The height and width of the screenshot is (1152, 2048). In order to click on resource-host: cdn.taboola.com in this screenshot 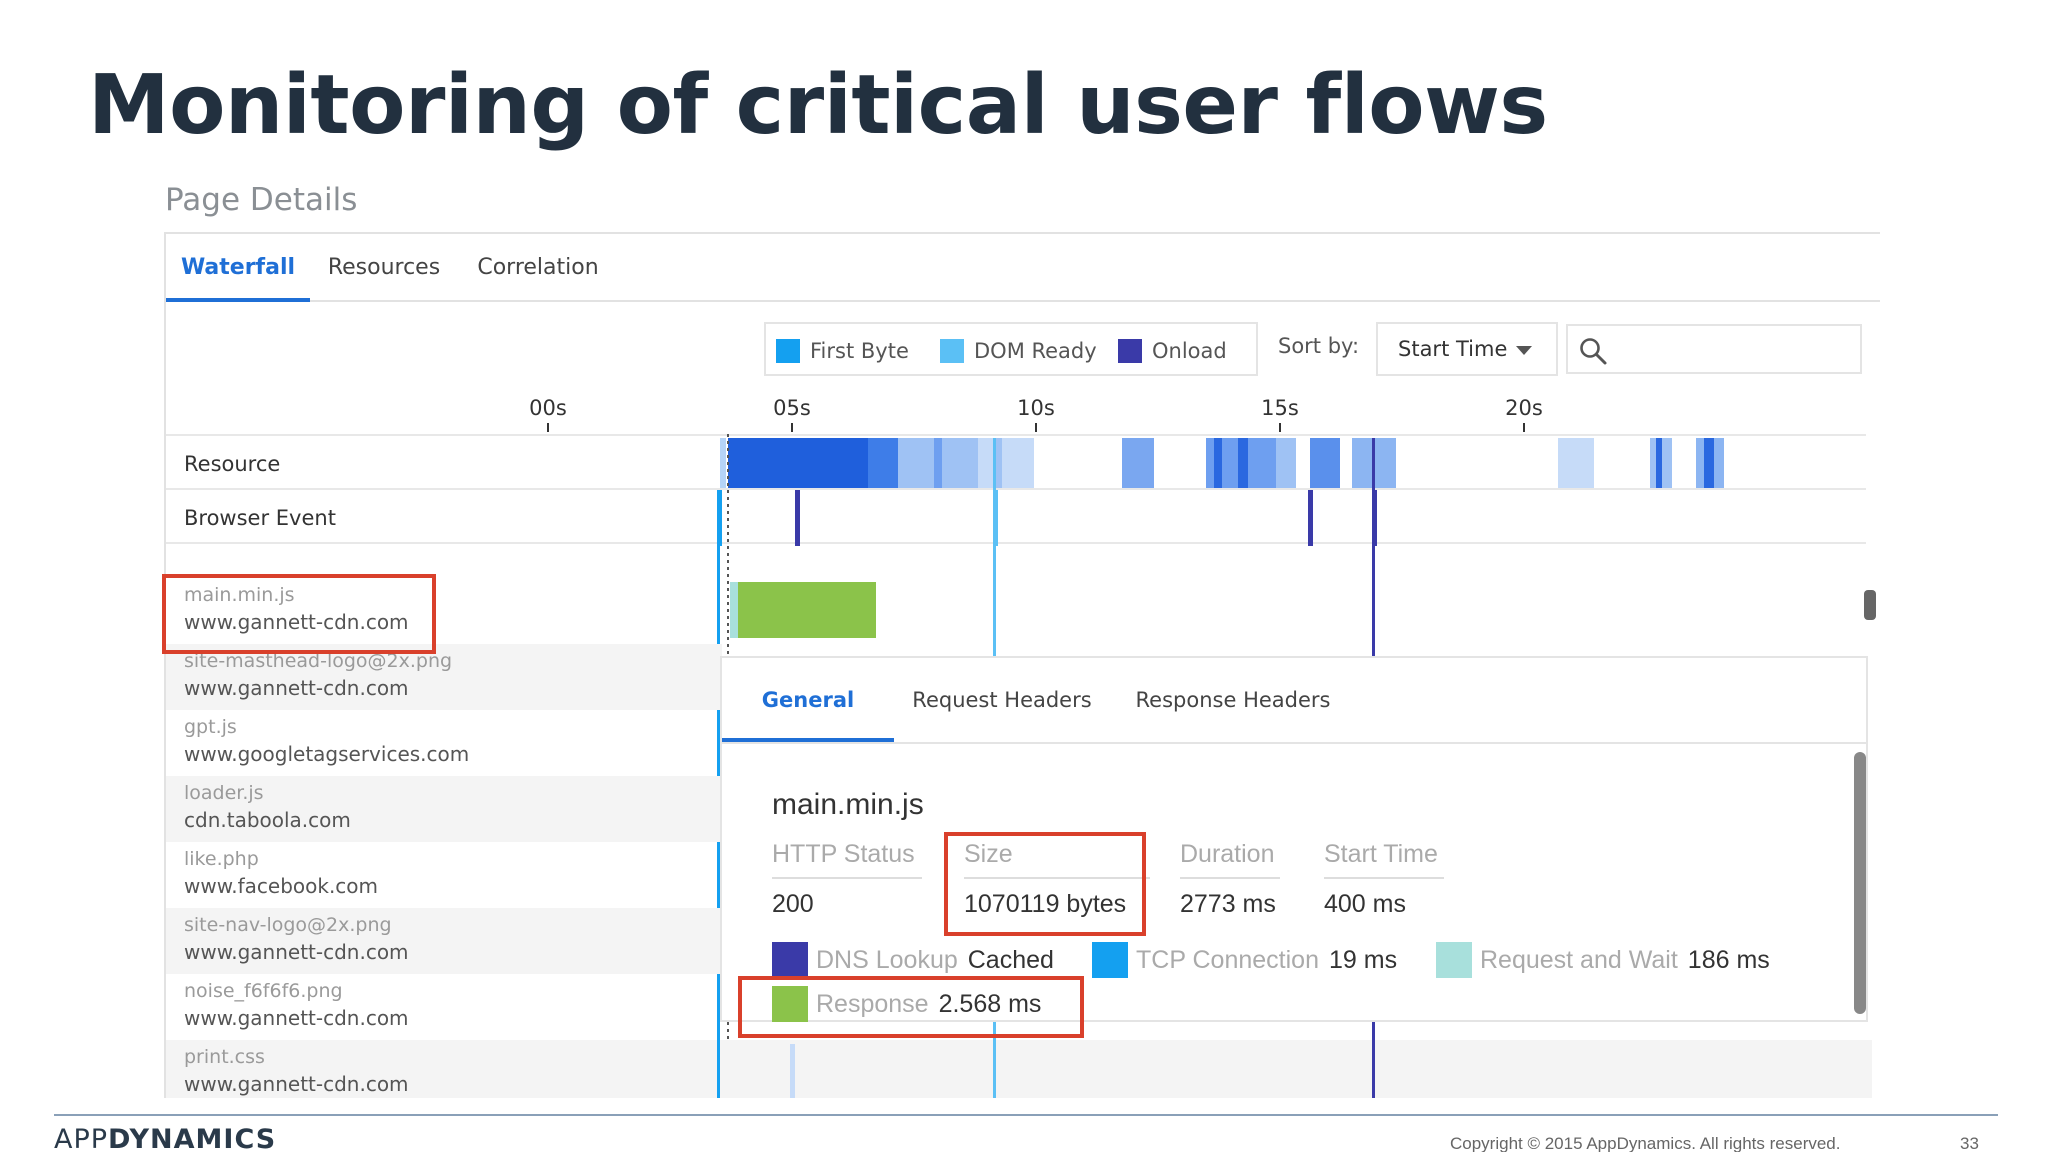, I will do `click(267, 820)`.